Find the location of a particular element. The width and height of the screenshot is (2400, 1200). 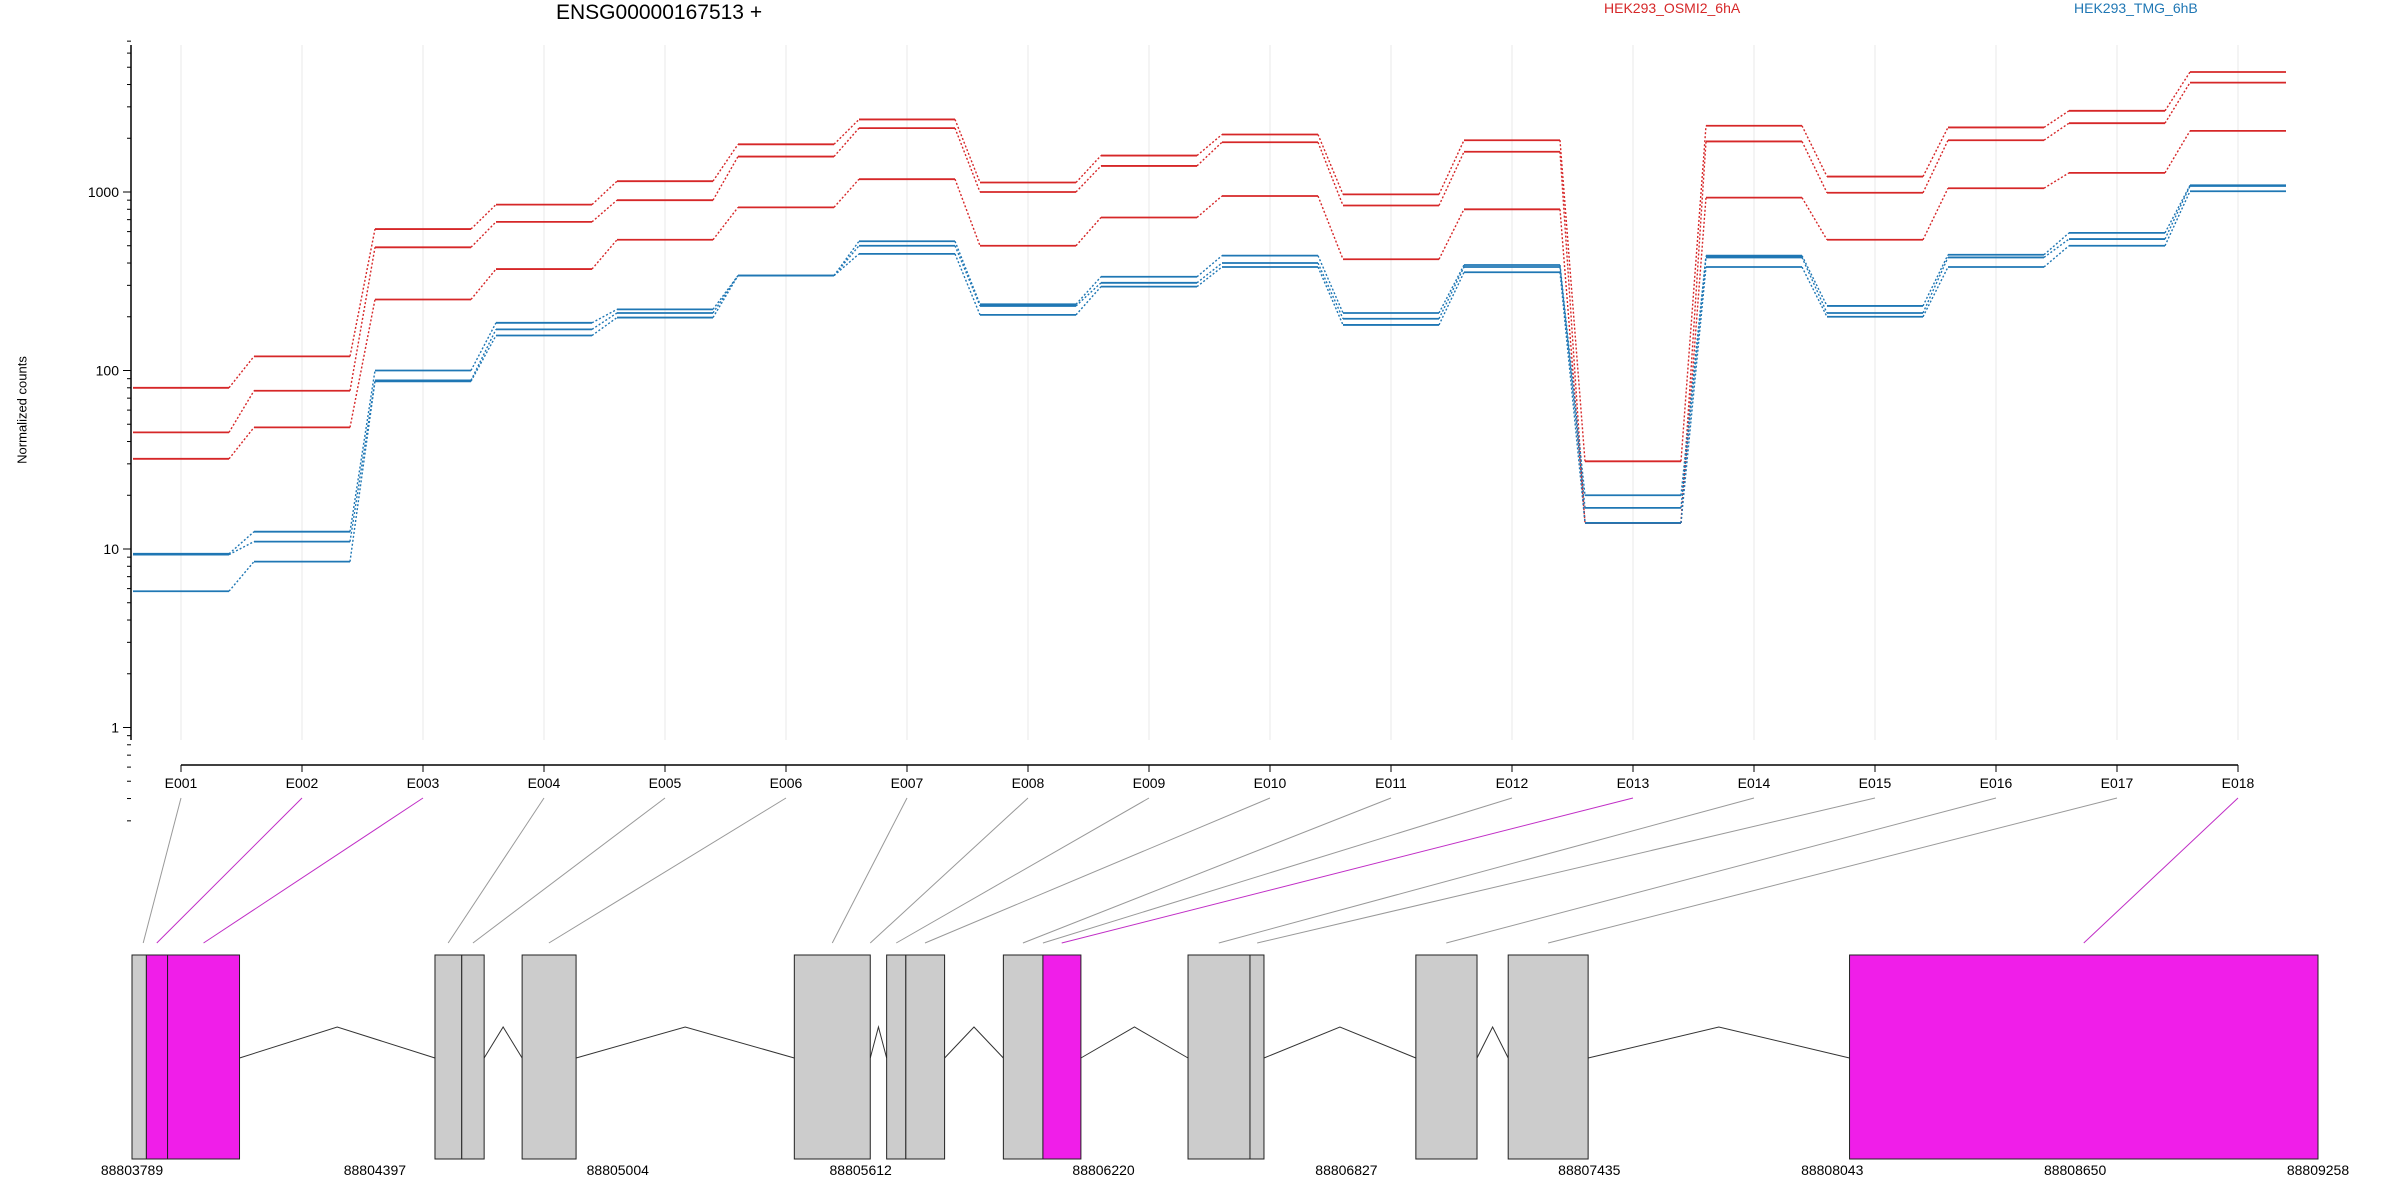

exon-link-e009 is located at coordinates (1022, 870).